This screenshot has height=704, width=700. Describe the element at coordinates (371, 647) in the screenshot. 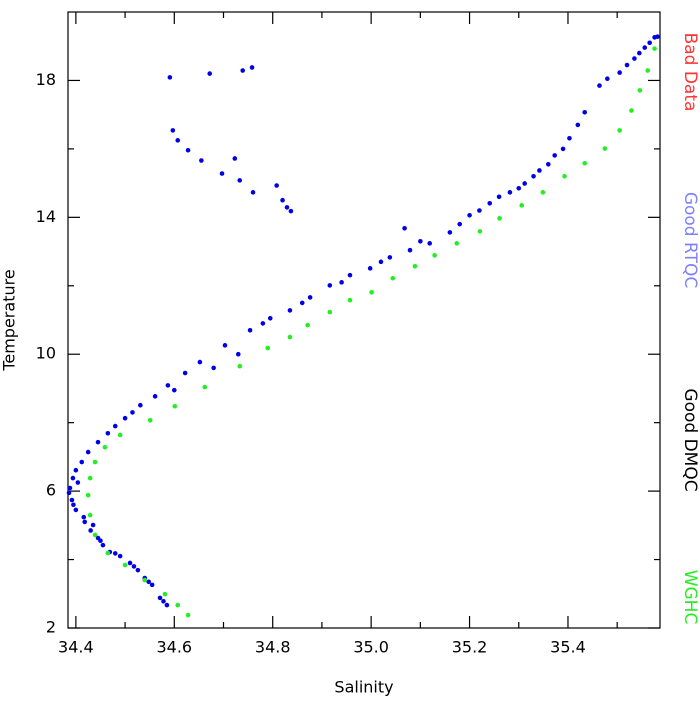

I see `x-tick-label: 35.0` at that location.